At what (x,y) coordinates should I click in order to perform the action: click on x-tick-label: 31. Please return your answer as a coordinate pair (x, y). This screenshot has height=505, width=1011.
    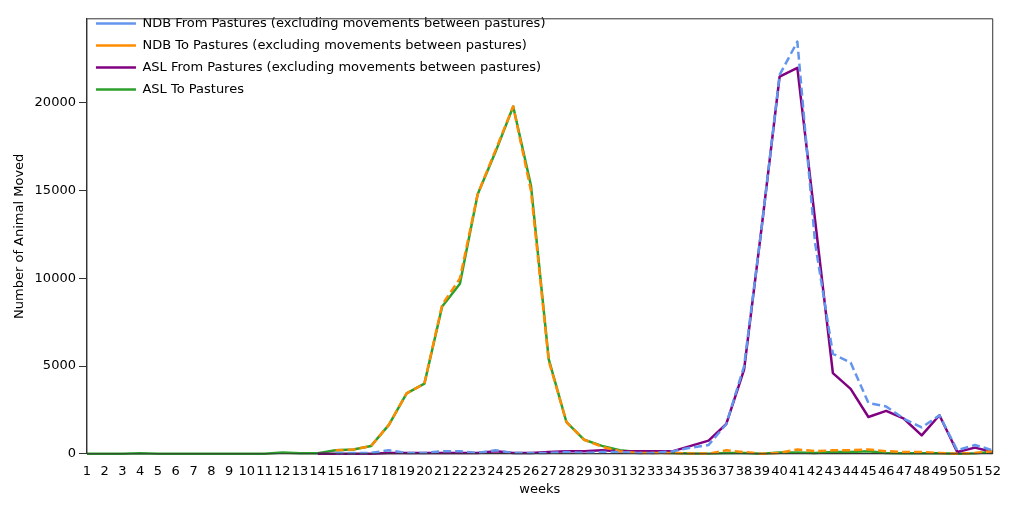
    Looking at the image, I should click on (620, 470).